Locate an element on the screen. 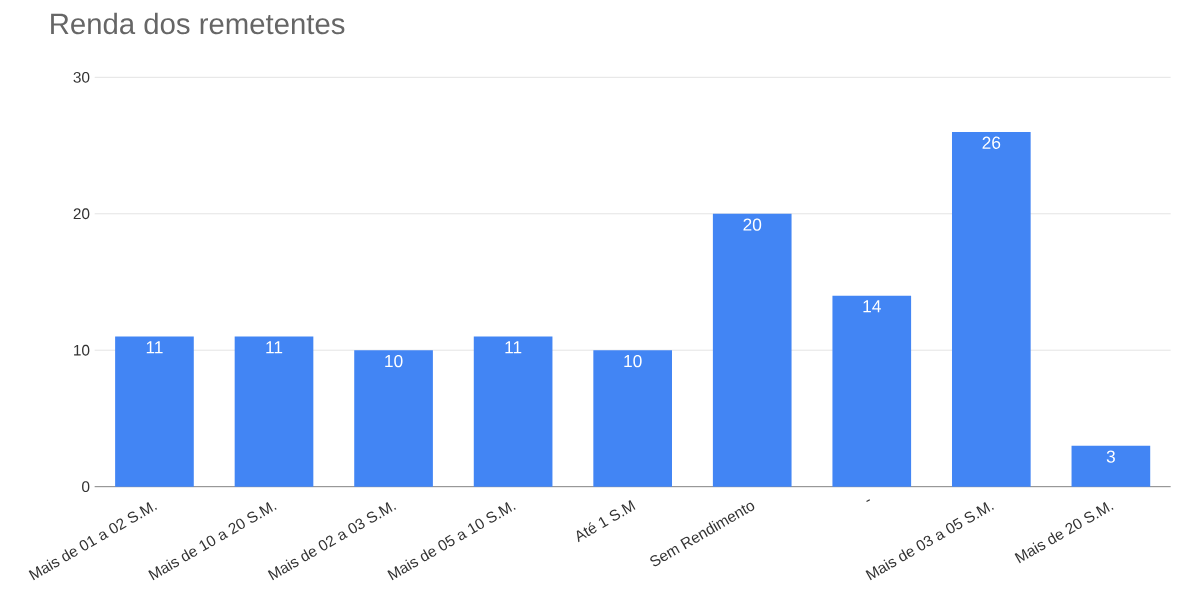 The width and height of the screenshot is (1184, 611). y-tick-label: 0 is located at coordinates (86, 487).